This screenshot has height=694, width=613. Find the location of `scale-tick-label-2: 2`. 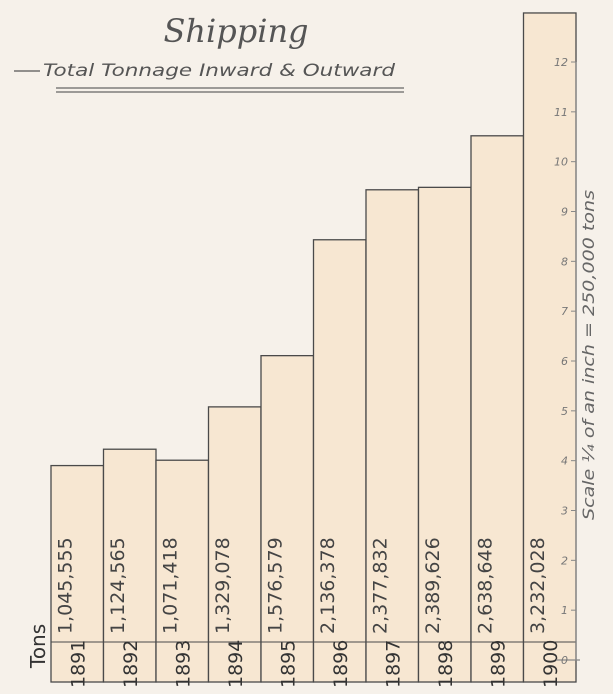

scale-tick-label-2: 2 is located at coordinates (564, 560).